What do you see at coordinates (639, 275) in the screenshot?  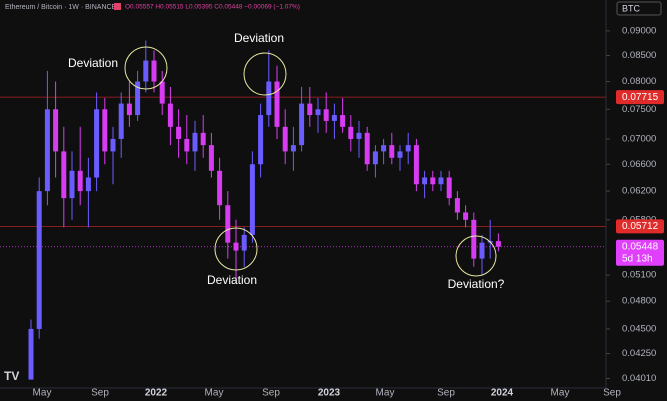 I see `y-tick-label: 0.05100` at bounding box center [639, 275].